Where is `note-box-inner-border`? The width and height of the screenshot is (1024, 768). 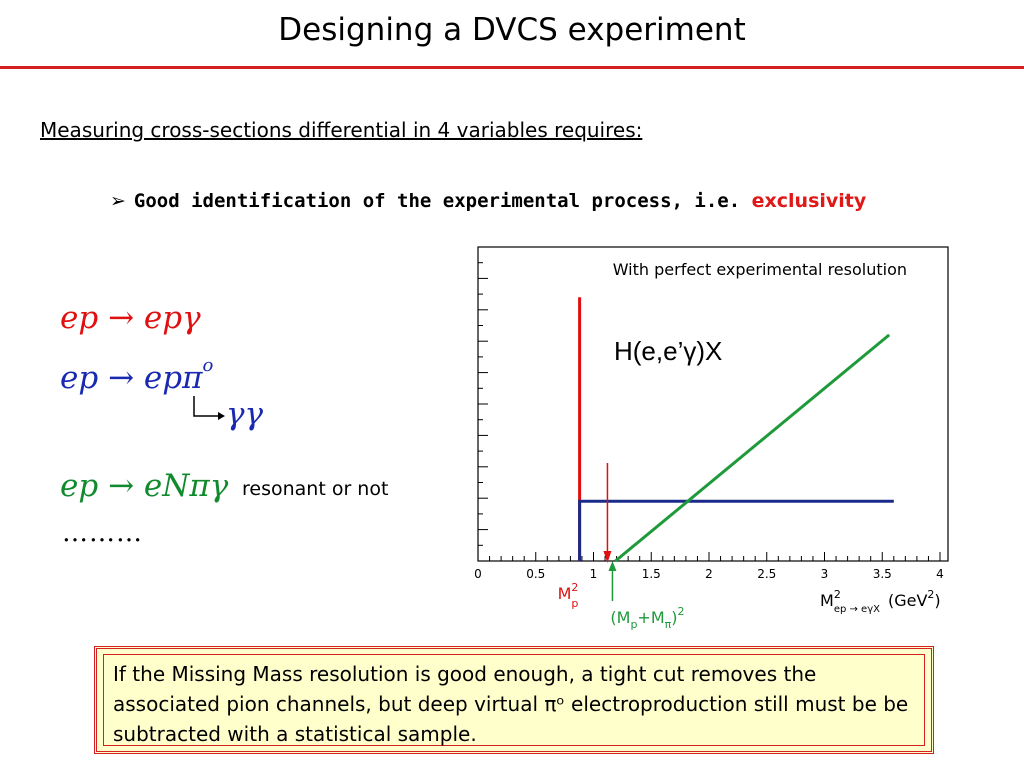
note-box-inner-border is located at coordinates (514, 700).